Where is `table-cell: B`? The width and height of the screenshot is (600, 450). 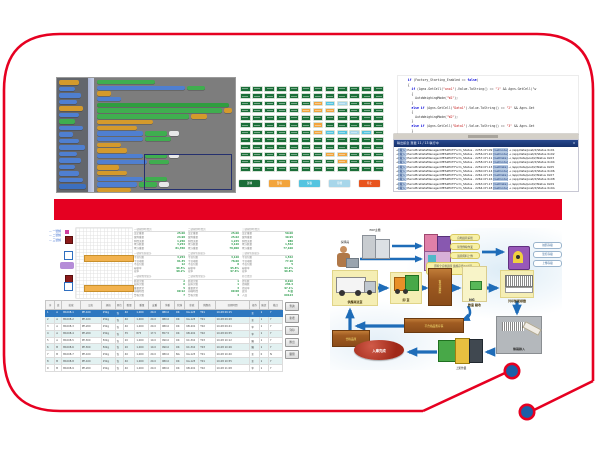
table-cell: B is located at coordinates (58, 347).